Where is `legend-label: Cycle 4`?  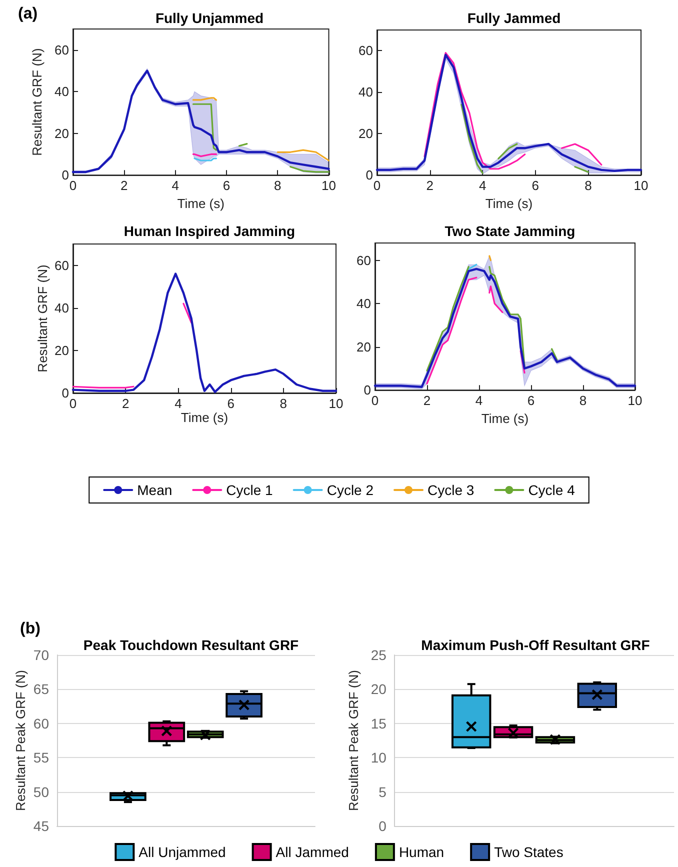
legend-label: Cycle 4 is located at coordinates (552, 490).